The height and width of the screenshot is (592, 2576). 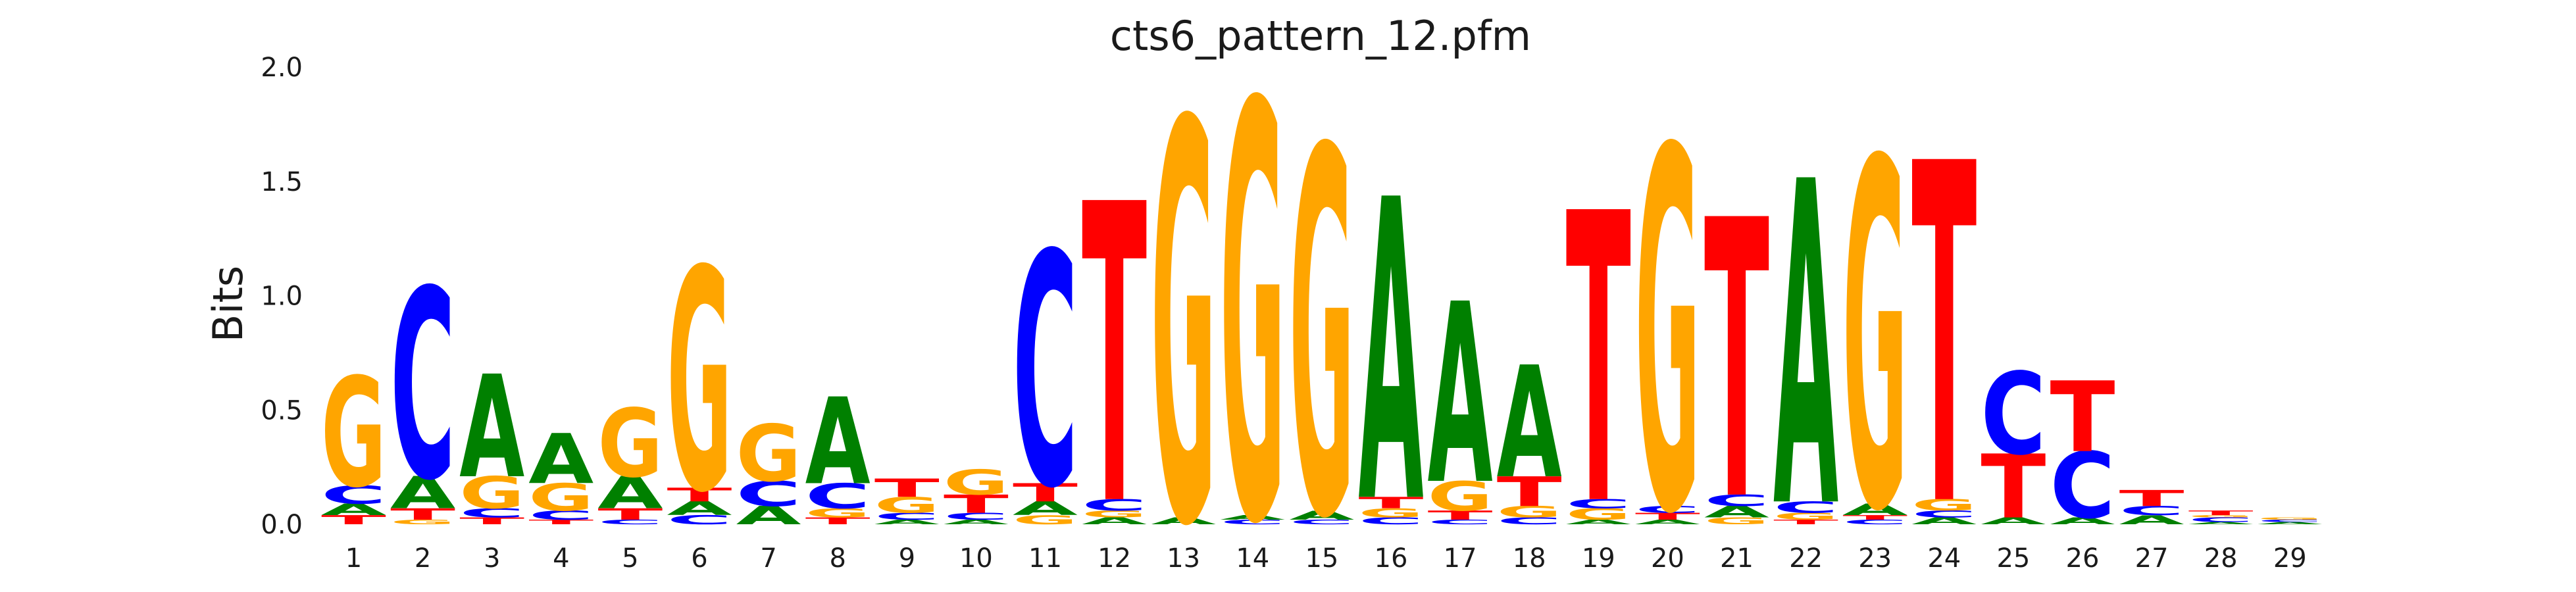 What do you see at coordinates (282, 68) in the screenshot?
I see `y-tick-label: 2.0` at bounding box center [282, 68].